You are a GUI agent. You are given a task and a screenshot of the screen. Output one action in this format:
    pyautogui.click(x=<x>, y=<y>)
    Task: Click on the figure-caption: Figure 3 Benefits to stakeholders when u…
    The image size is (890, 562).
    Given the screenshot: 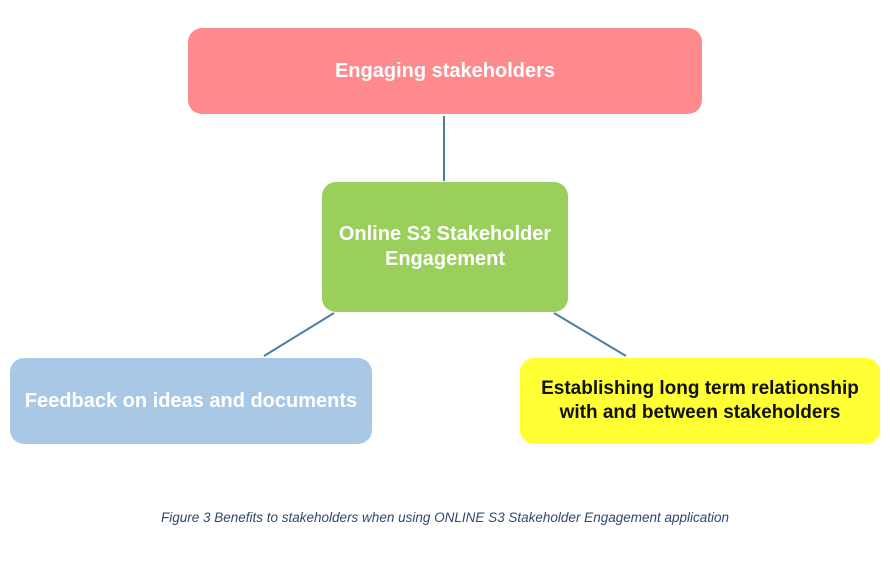 What is the action you would take?
    pyautogui.click(x=445, y=517)
    